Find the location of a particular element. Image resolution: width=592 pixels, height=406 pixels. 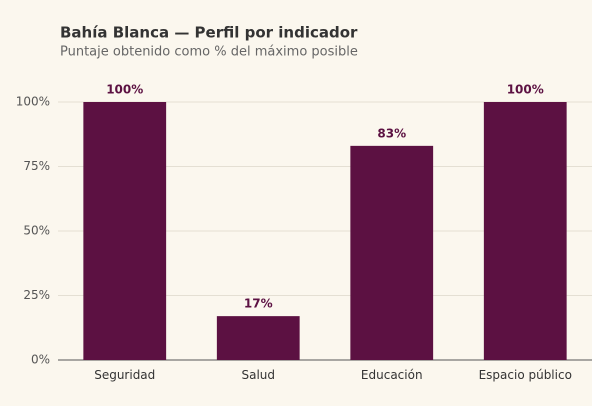

chart-title: Bahía Blanca — Perfil por indicador is located at coordinates (209, 33).